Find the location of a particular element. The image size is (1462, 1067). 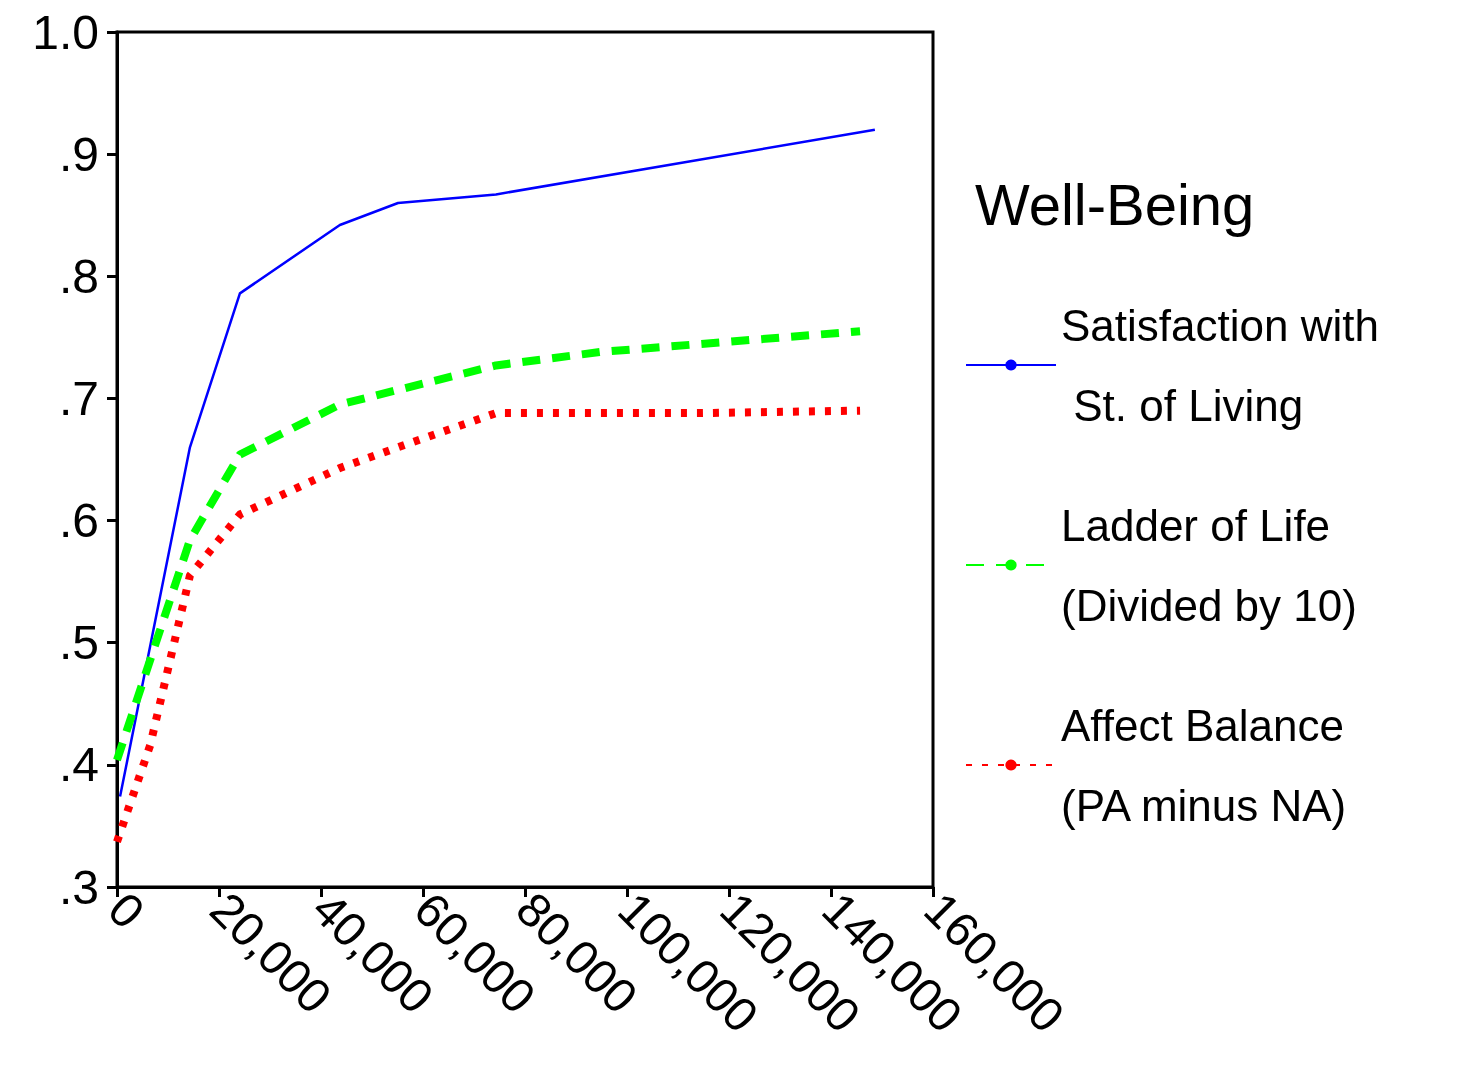

y-tick-label: .9 is located at coordinates (78, 154).